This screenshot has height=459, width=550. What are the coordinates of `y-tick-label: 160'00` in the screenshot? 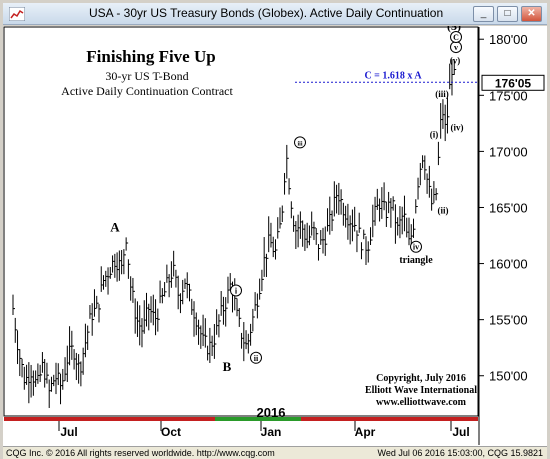 It's located at (508, 264).